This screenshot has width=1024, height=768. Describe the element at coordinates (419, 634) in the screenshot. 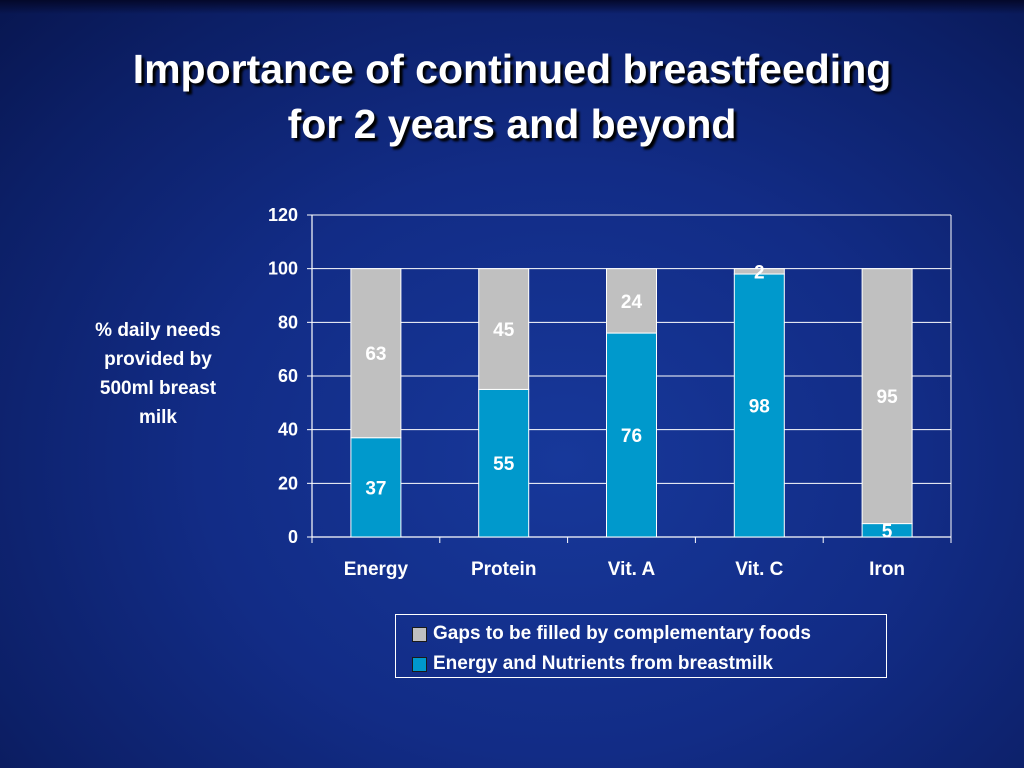

I see `legend-swatch-gaps` at that location.